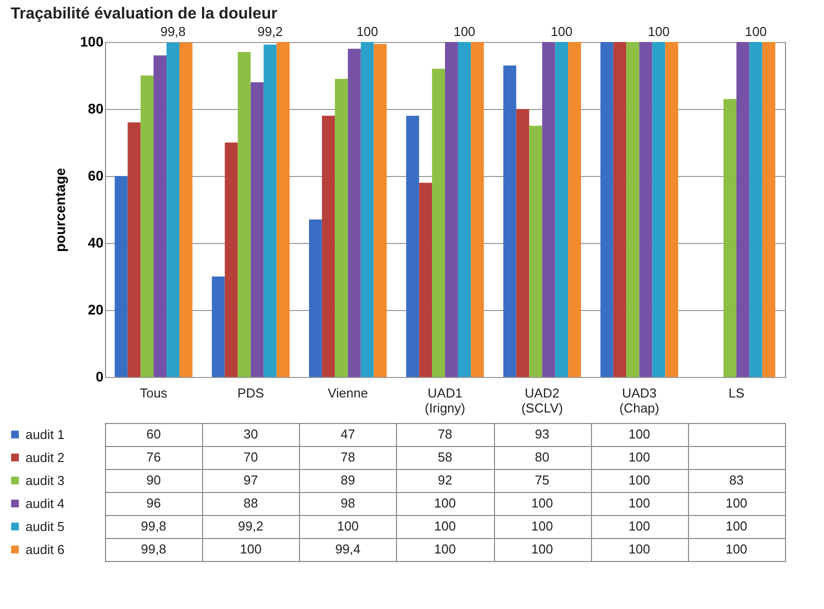  I want to click on data-label: 80, so click(542, 457).